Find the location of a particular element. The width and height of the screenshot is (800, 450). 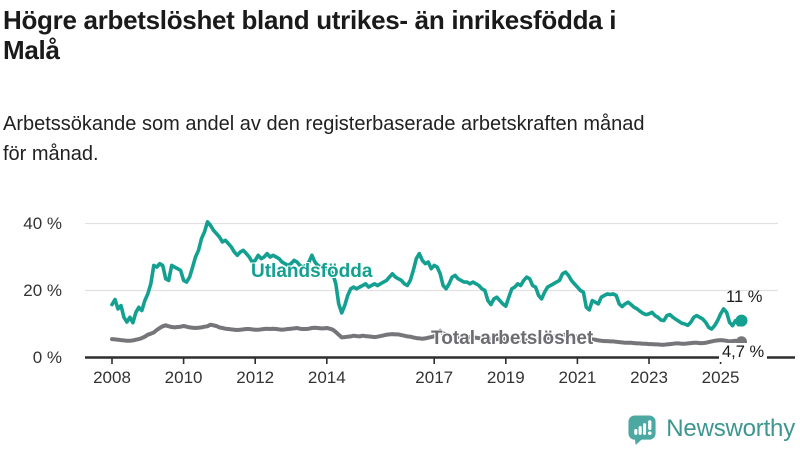

page-title-line2: Malå is located at coordinates (31, 50).